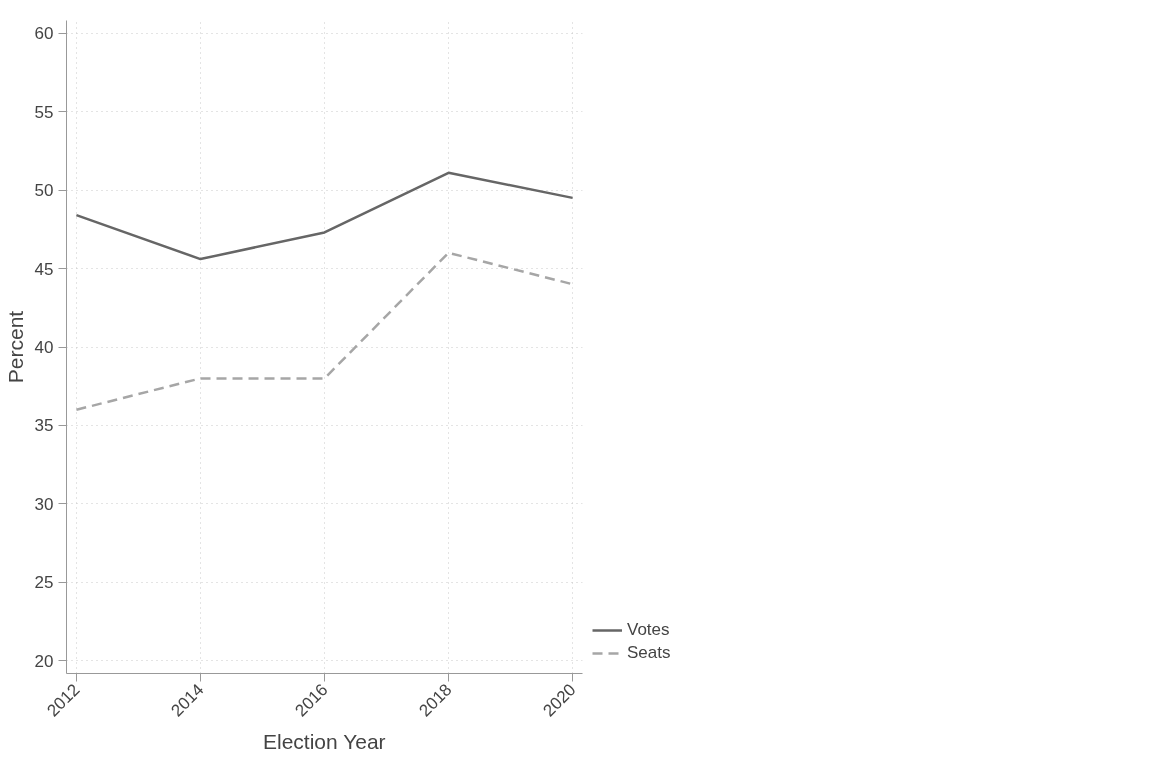  What do you see at coordinates (44, 426) in the screenshot?
I see `y-tick-label: 35` at bounding box center [44, 426].